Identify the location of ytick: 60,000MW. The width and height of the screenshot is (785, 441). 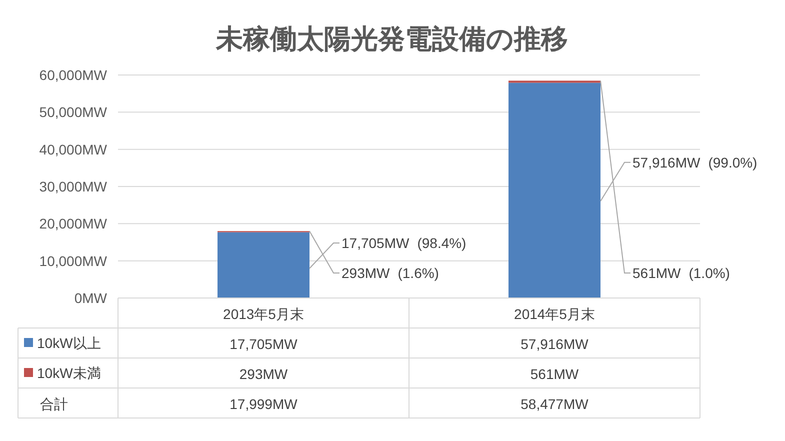
(73, 75).